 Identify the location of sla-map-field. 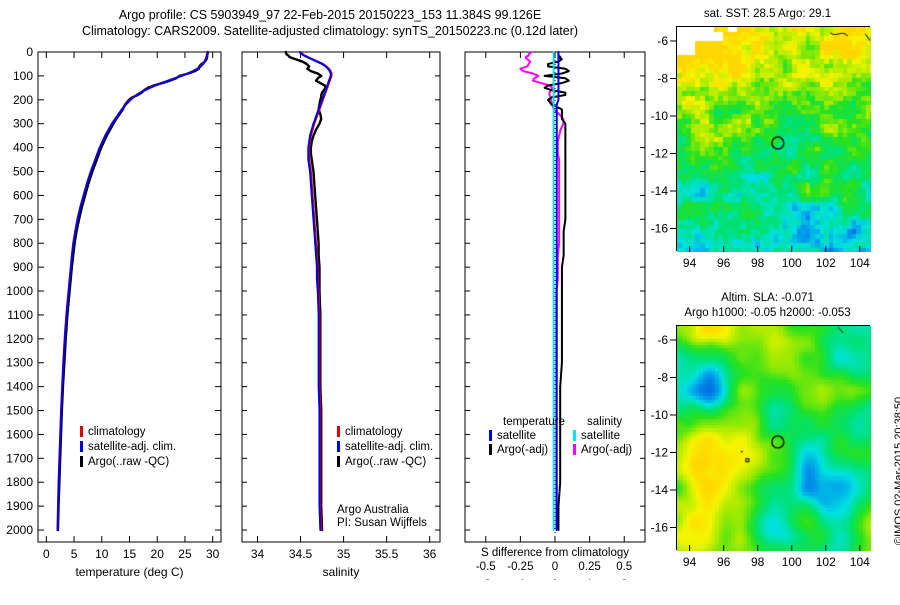
(774, 438).